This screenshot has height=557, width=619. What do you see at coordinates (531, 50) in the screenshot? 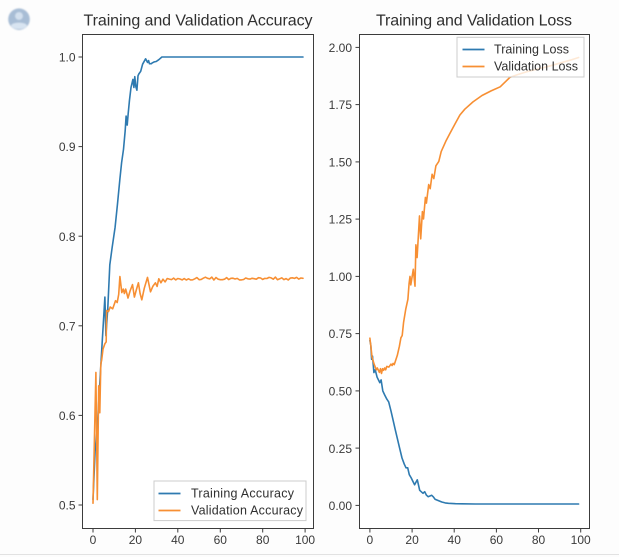
I see `svg-text: Training Loss` at bounding box center [531, 50].